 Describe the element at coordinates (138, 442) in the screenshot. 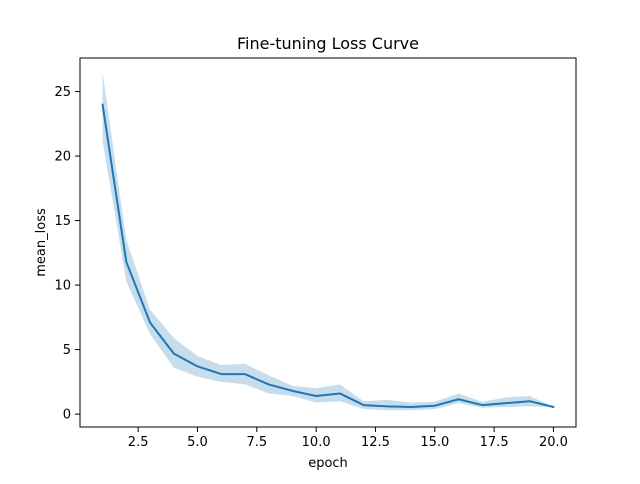

I see `x-tick-label: 2.5` at that location.